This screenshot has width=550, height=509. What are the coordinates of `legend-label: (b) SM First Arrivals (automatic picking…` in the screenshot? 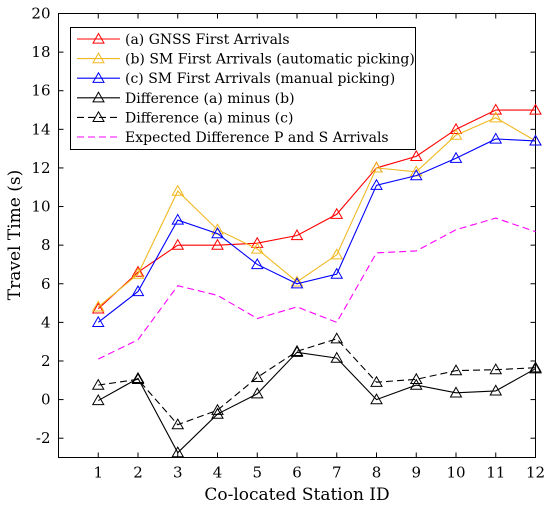 It's located at (270, 60).